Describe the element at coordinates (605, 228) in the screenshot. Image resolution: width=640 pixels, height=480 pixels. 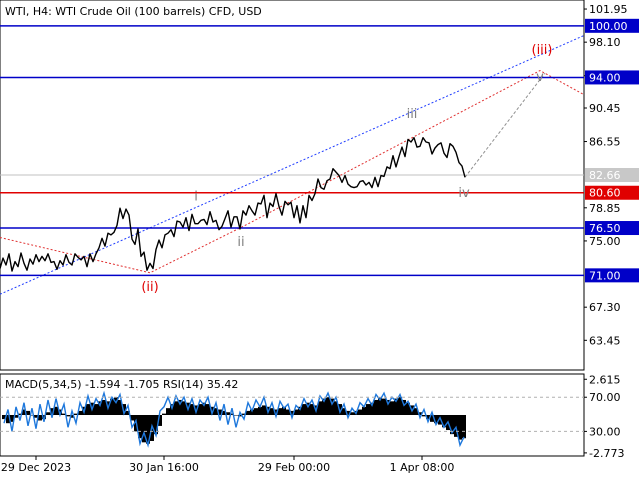
I see `level-label: 76.50` at that location.